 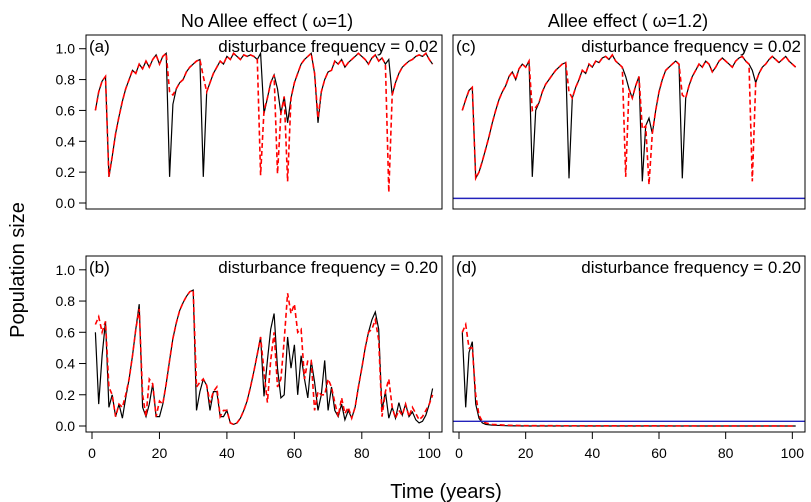 What do you see at coordinates (99, 267) in the screenshot?
I see `panel-label: (b)` at bounding box center [99, 267].